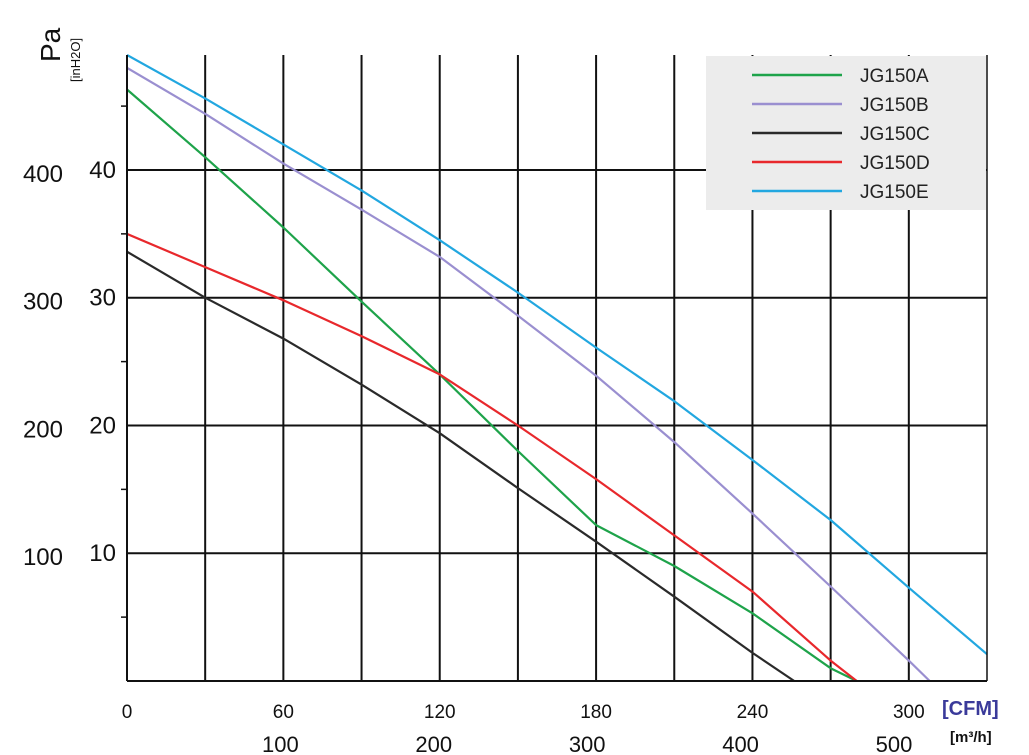  I want to click on x-tick-label-cfm: 180, so click(596, 712).